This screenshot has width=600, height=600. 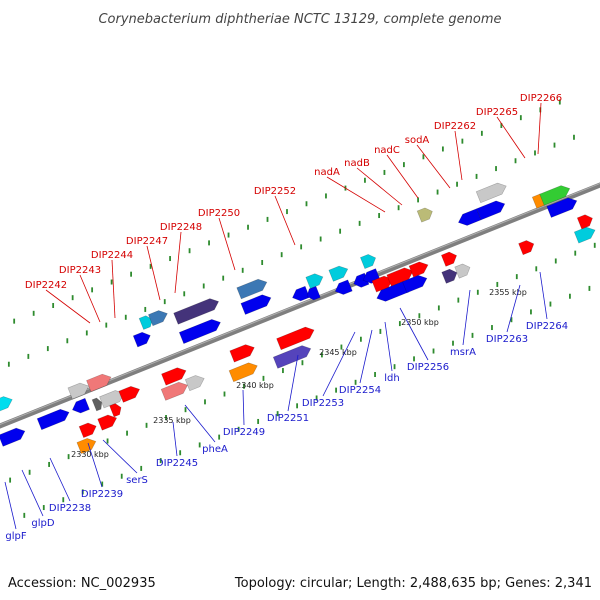 What do you see at coordinates (327, 172) in the screenshot?
I see `top-gene-label: nadA` at bounding box center [327, 172].